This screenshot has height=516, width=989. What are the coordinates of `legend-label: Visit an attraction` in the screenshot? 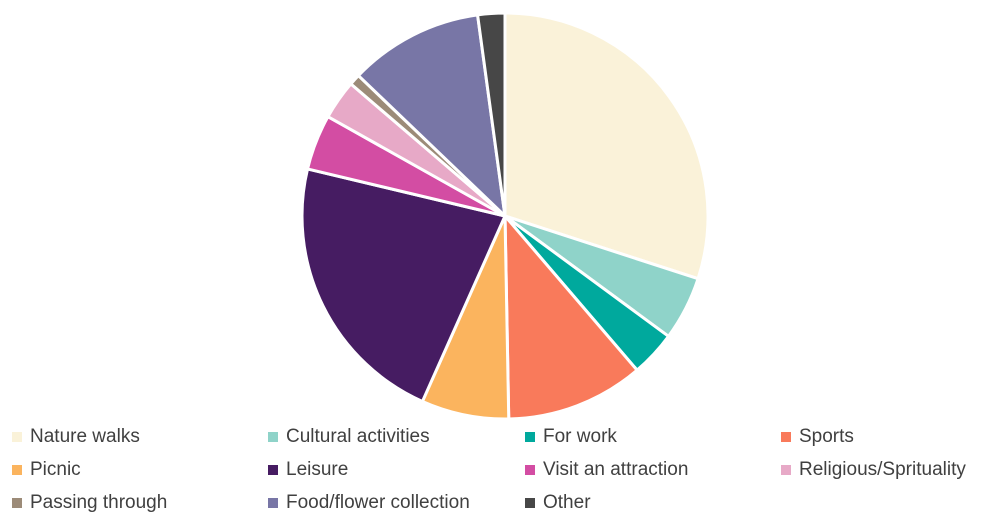 It's located at (616, 469).